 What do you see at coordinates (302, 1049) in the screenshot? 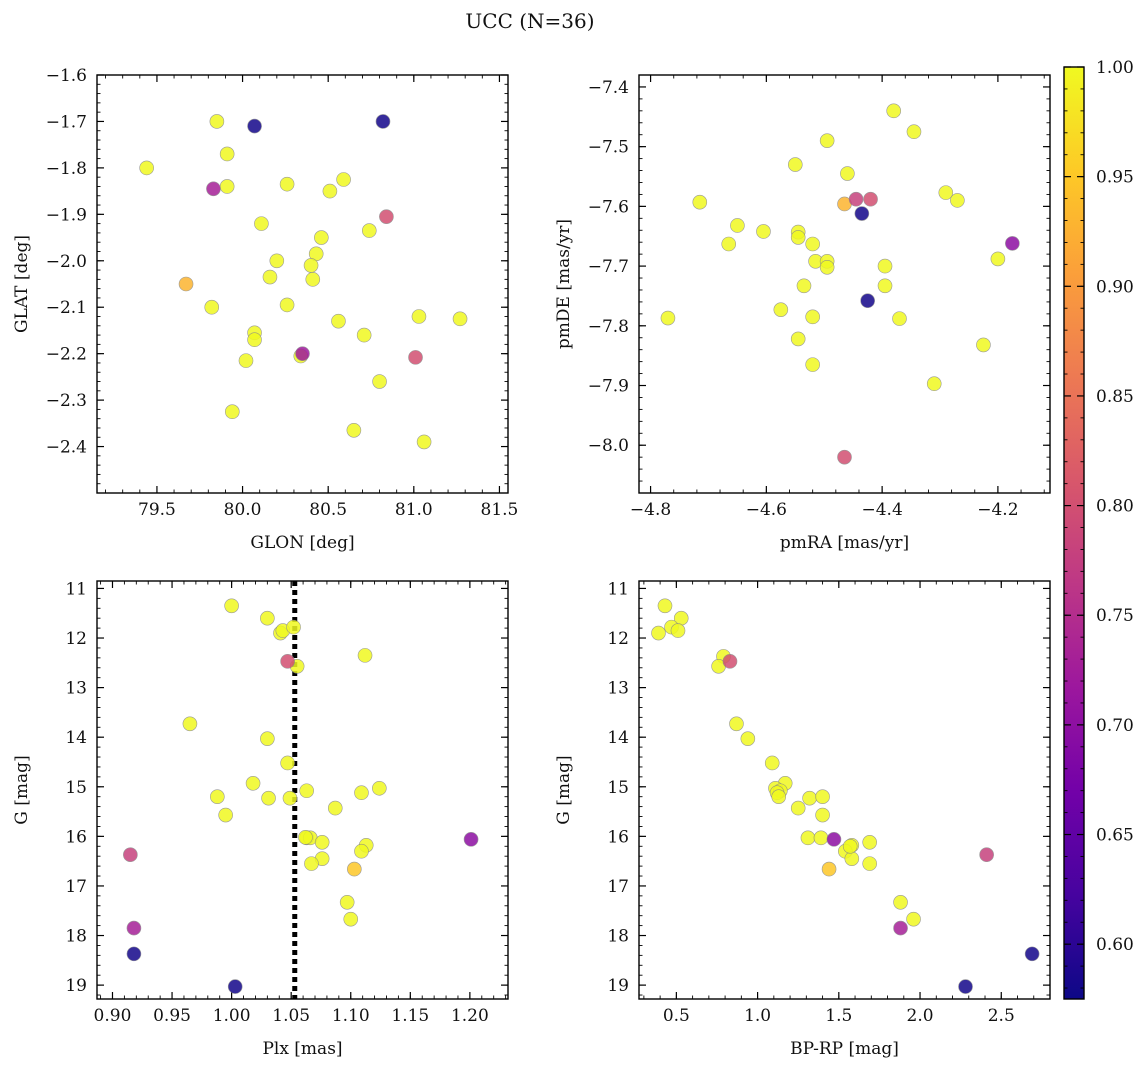
I see `x-axis-label: Plx [mas]` at bounding box center [302, 1049].